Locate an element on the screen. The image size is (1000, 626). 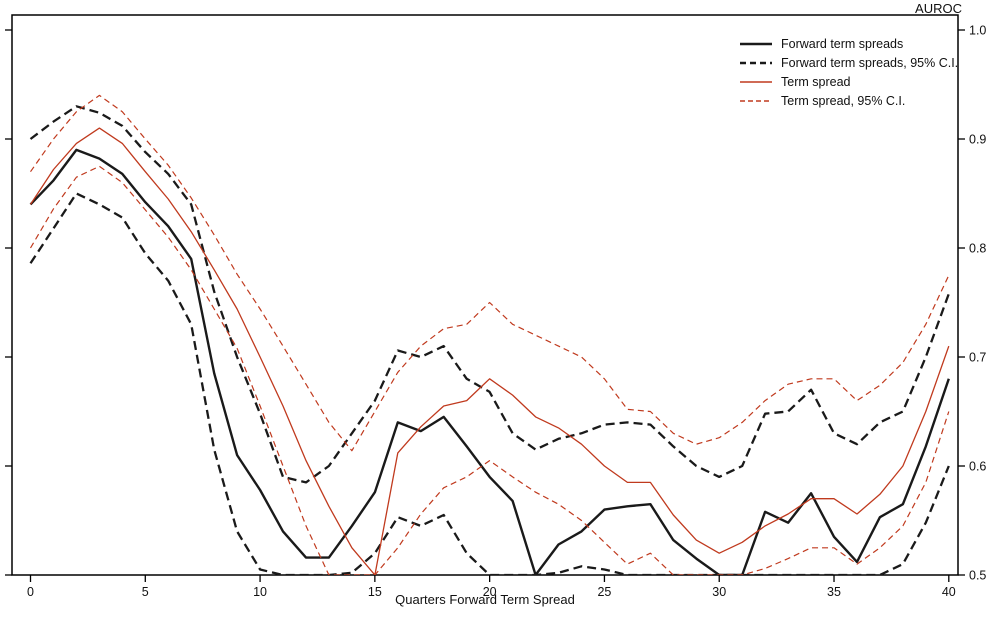
y-axis-title: AUROC is located at coordinates (938, 8).